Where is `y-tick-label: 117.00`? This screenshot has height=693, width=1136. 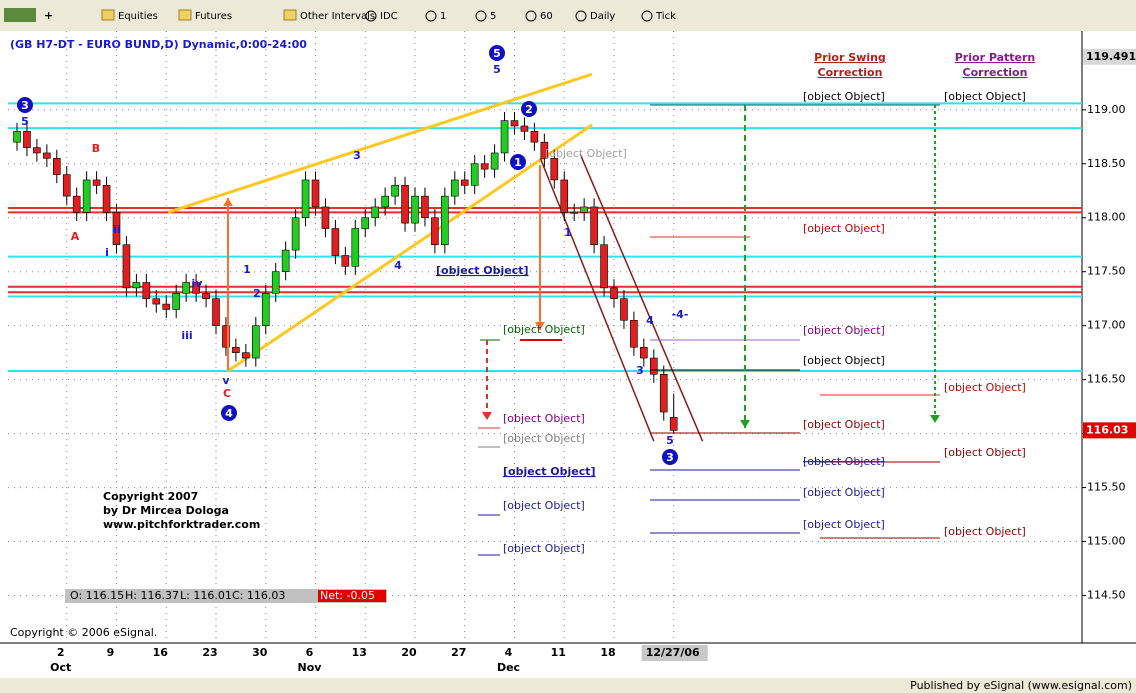
y-tick-label: 117.00 is located at coordinates (1106, 325).